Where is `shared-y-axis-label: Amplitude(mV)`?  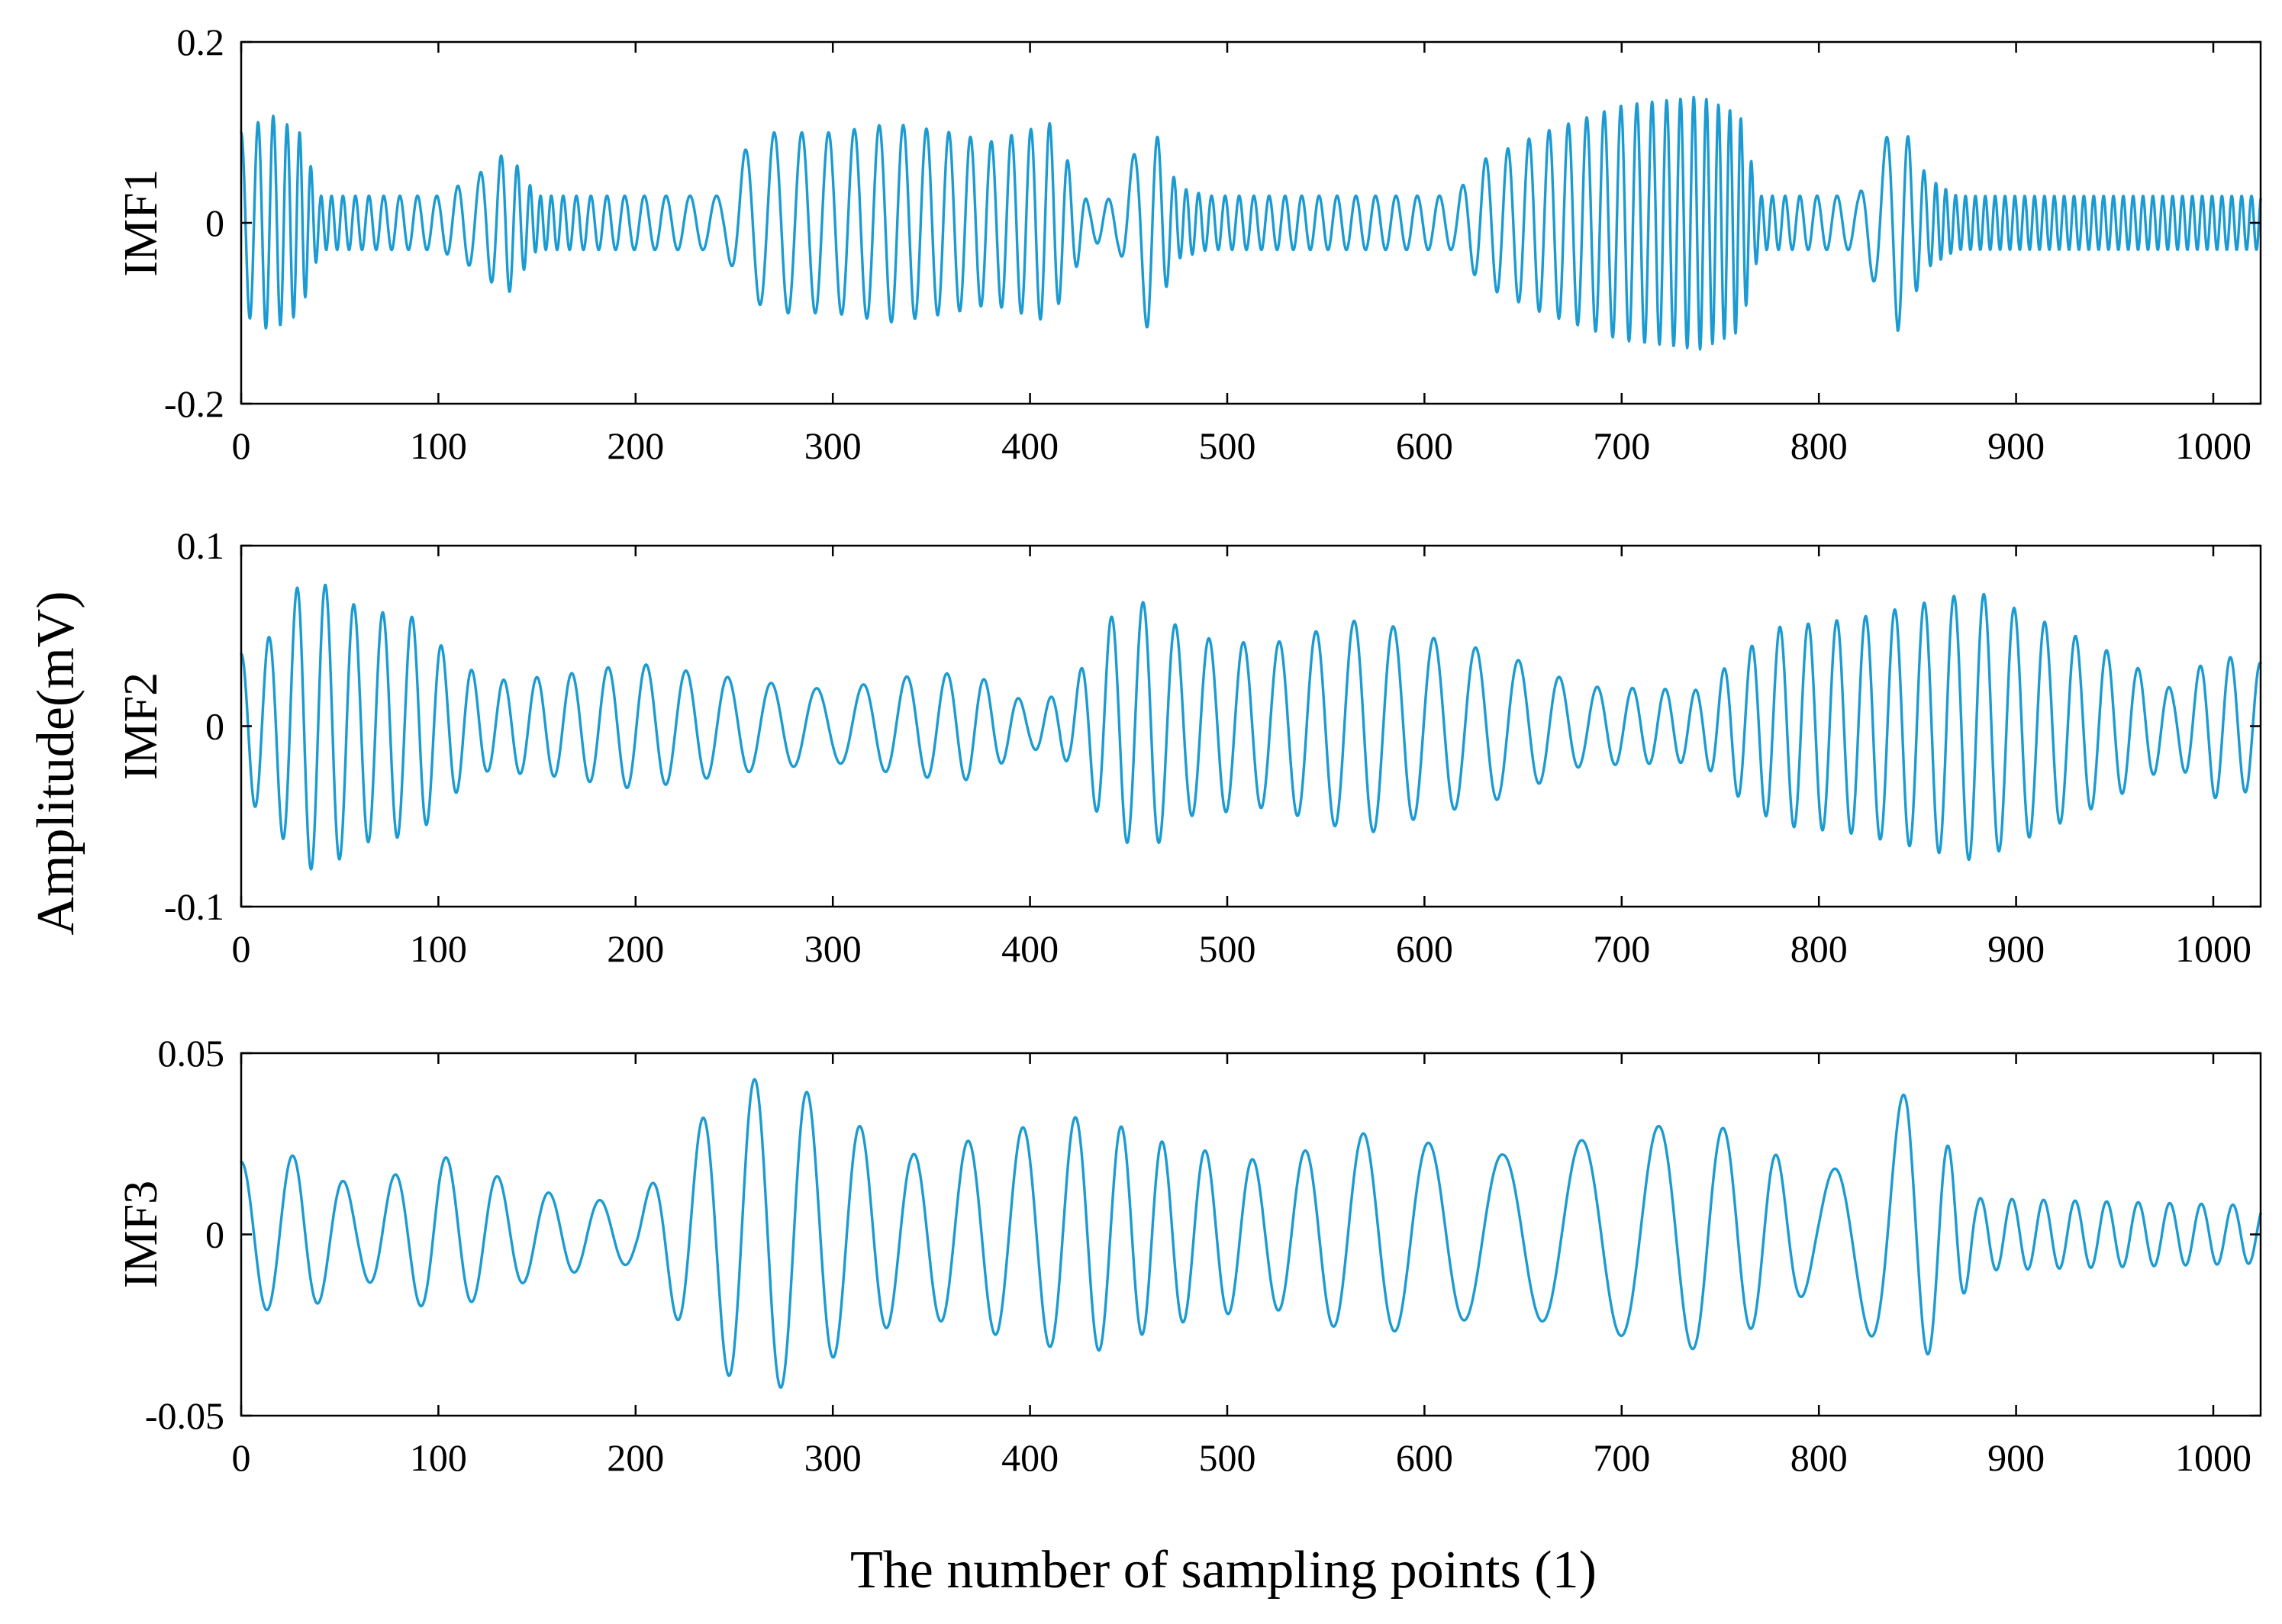
shared-y-axis-label: Amplitude(mV) is located at coordinates (56, 763).